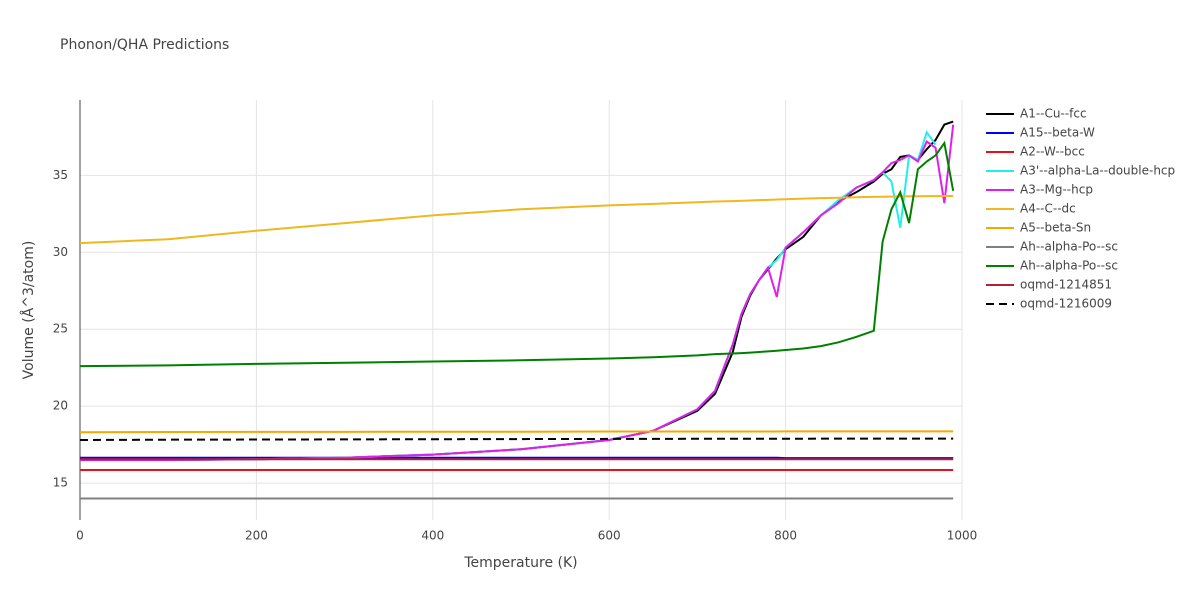 This screenshot has width=1200, height=600. What do you see at coordinates (60, 406) in the screenshot?
I see `y-tick-label: 20` at bounding box center [60, 406].